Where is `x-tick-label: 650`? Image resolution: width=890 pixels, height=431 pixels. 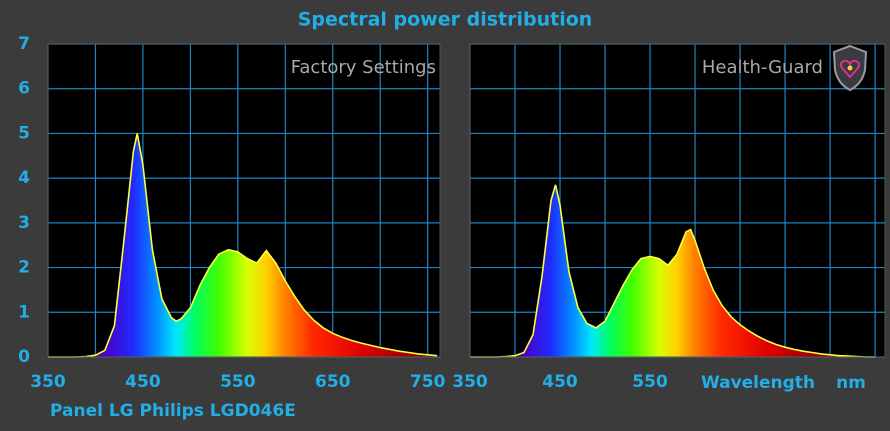
x-tick-label: 650 is located at coordinates (333, 382).